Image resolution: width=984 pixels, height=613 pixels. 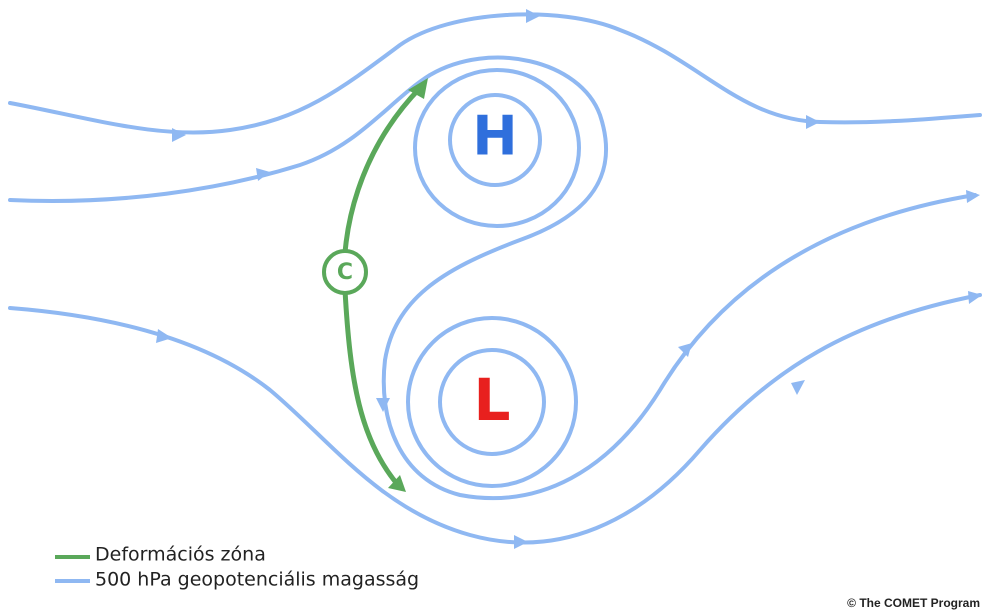 I want to click on high-label: H, so click(x=494, y=136).